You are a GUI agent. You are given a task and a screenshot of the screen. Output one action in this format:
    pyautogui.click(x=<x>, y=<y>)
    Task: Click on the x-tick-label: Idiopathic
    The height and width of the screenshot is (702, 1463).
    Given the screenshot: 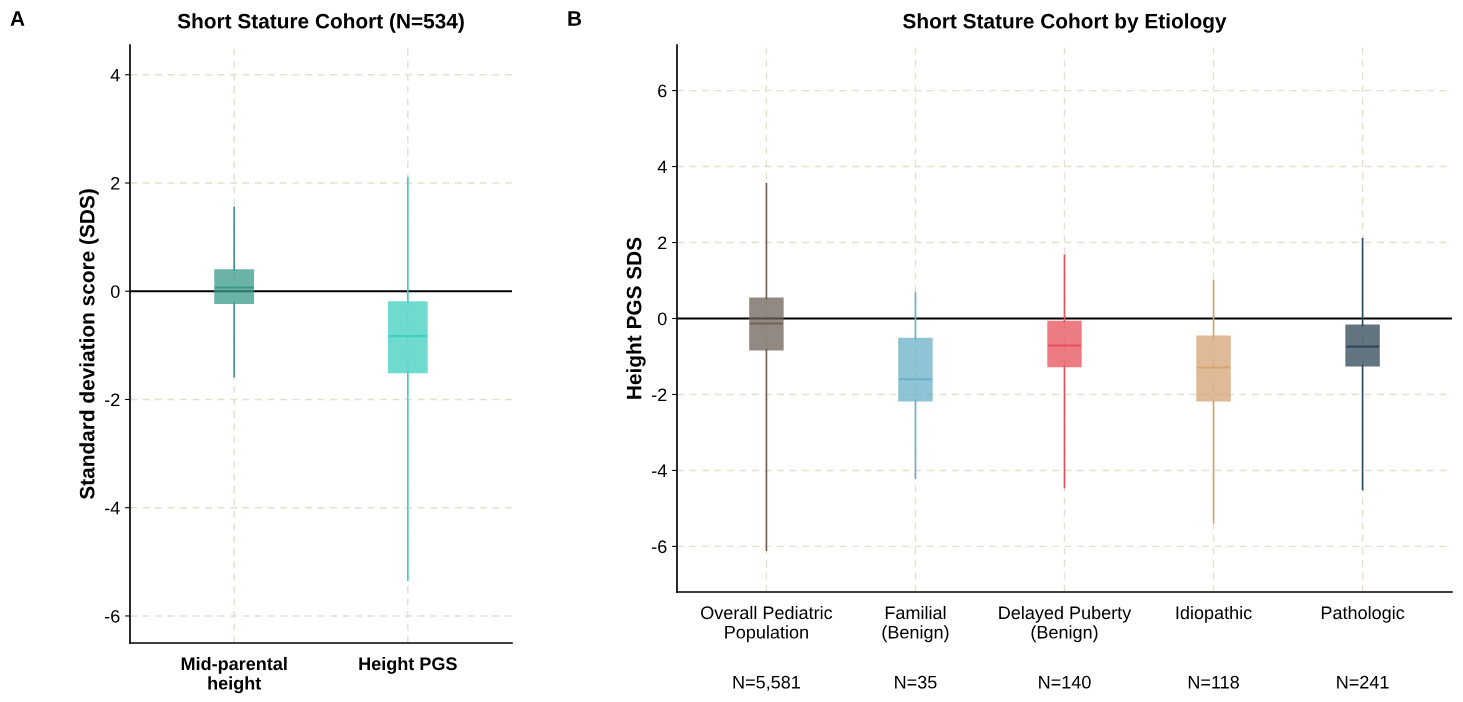 What is the action you would take?
    pyautogui.click(x=1214, y=614)
    